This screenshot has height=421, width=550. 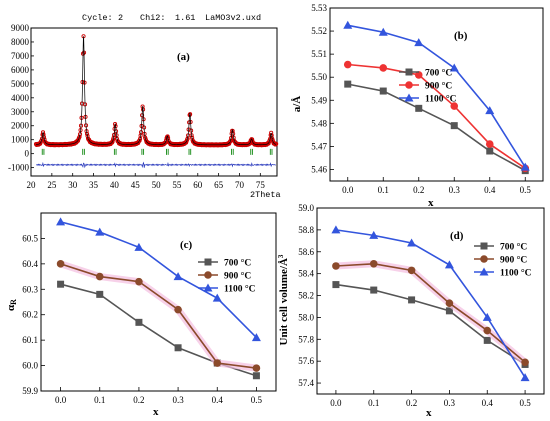 I want to click on panel-d-y-tick-label: 57.8, so click(x=306, y=339).